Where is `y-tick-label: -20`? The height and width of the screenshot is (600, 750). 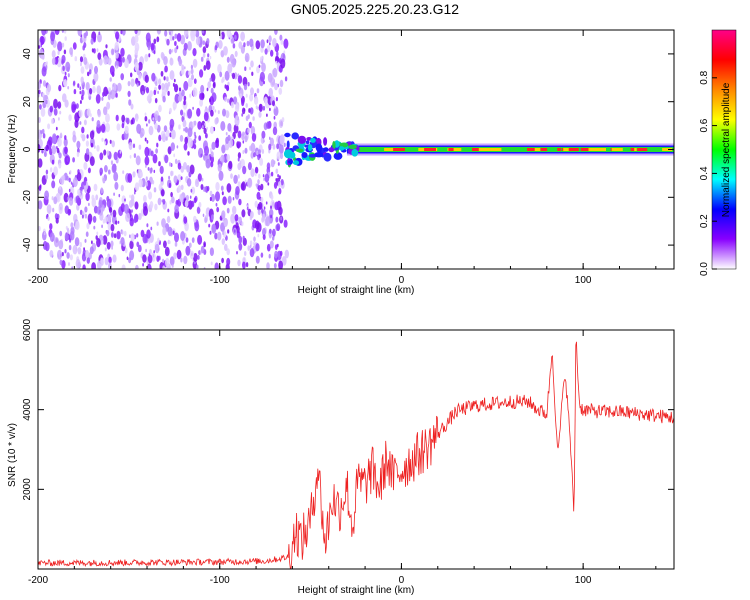
y-tick-label: -20 is located at coordinates (27, 197).